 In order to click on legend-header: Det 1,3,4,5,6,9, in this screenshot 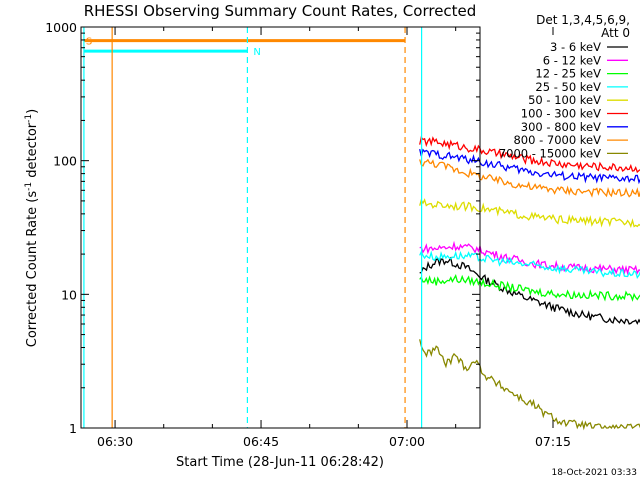, I will do `click(583, 20)`.